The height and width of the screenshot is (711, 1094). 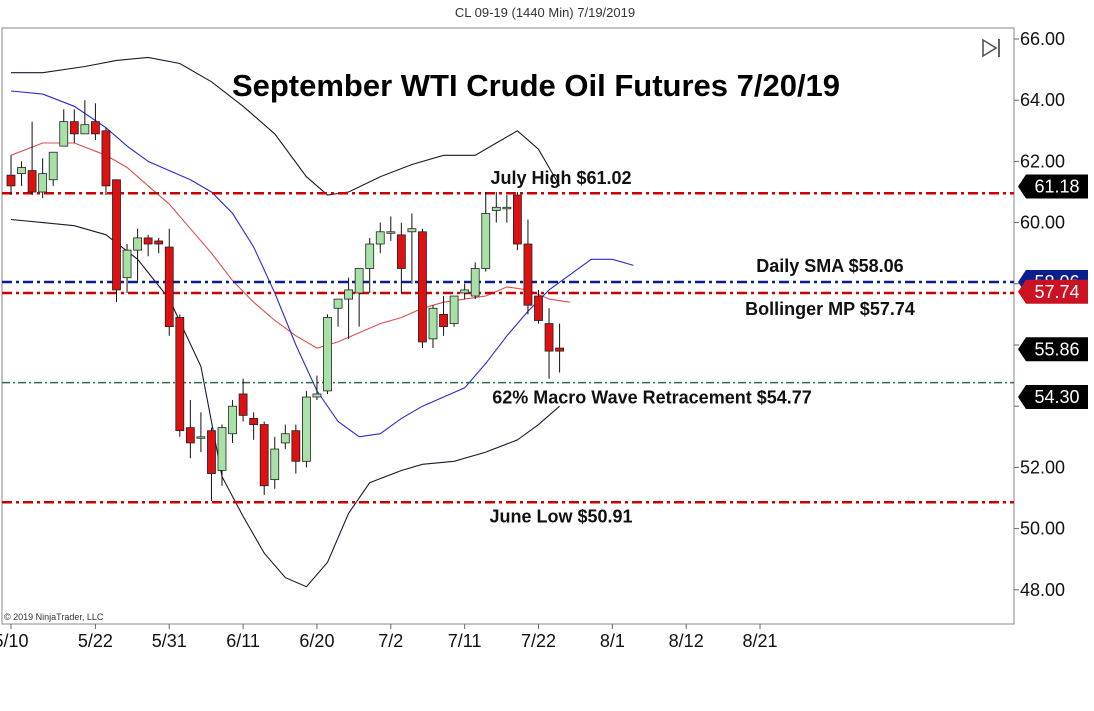 What do you see at coordinates (1056, 397) in the screenshot?
I see `price-tag-label: 54.30` at bounding box center [1056, 397].